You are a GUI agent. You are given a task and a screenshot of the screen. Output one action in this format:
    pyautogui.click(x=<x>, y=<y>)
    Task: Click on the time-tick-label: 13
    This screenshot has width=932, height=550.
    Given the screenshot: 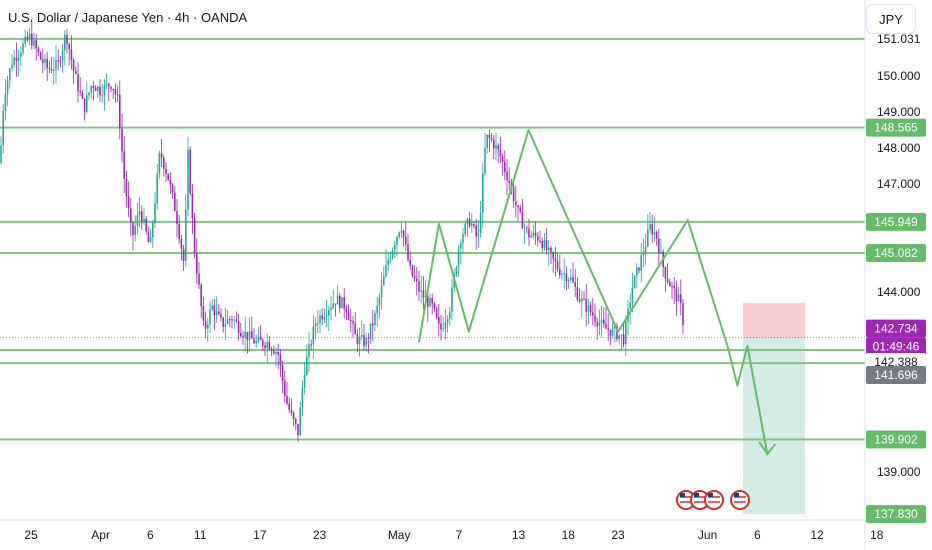 What is the action you would take?
    pyautogui.click(x=519, y=535)
    